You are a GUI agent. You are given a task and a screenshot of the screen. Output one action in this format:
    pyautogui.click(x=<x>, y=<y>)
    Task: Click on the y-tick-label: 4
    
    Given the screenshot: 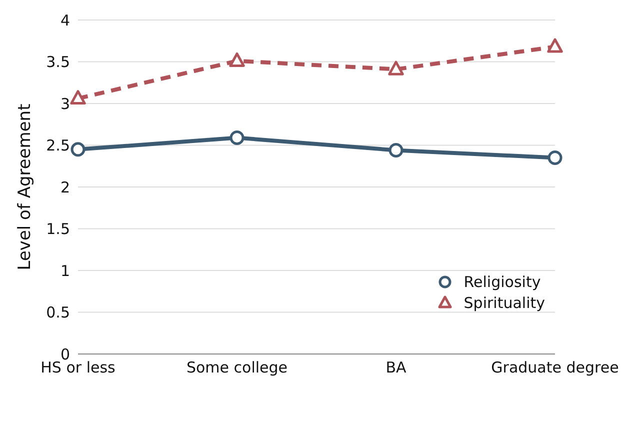 What is the action you would take?
    pyautogui.click(x=65, y=20)
    